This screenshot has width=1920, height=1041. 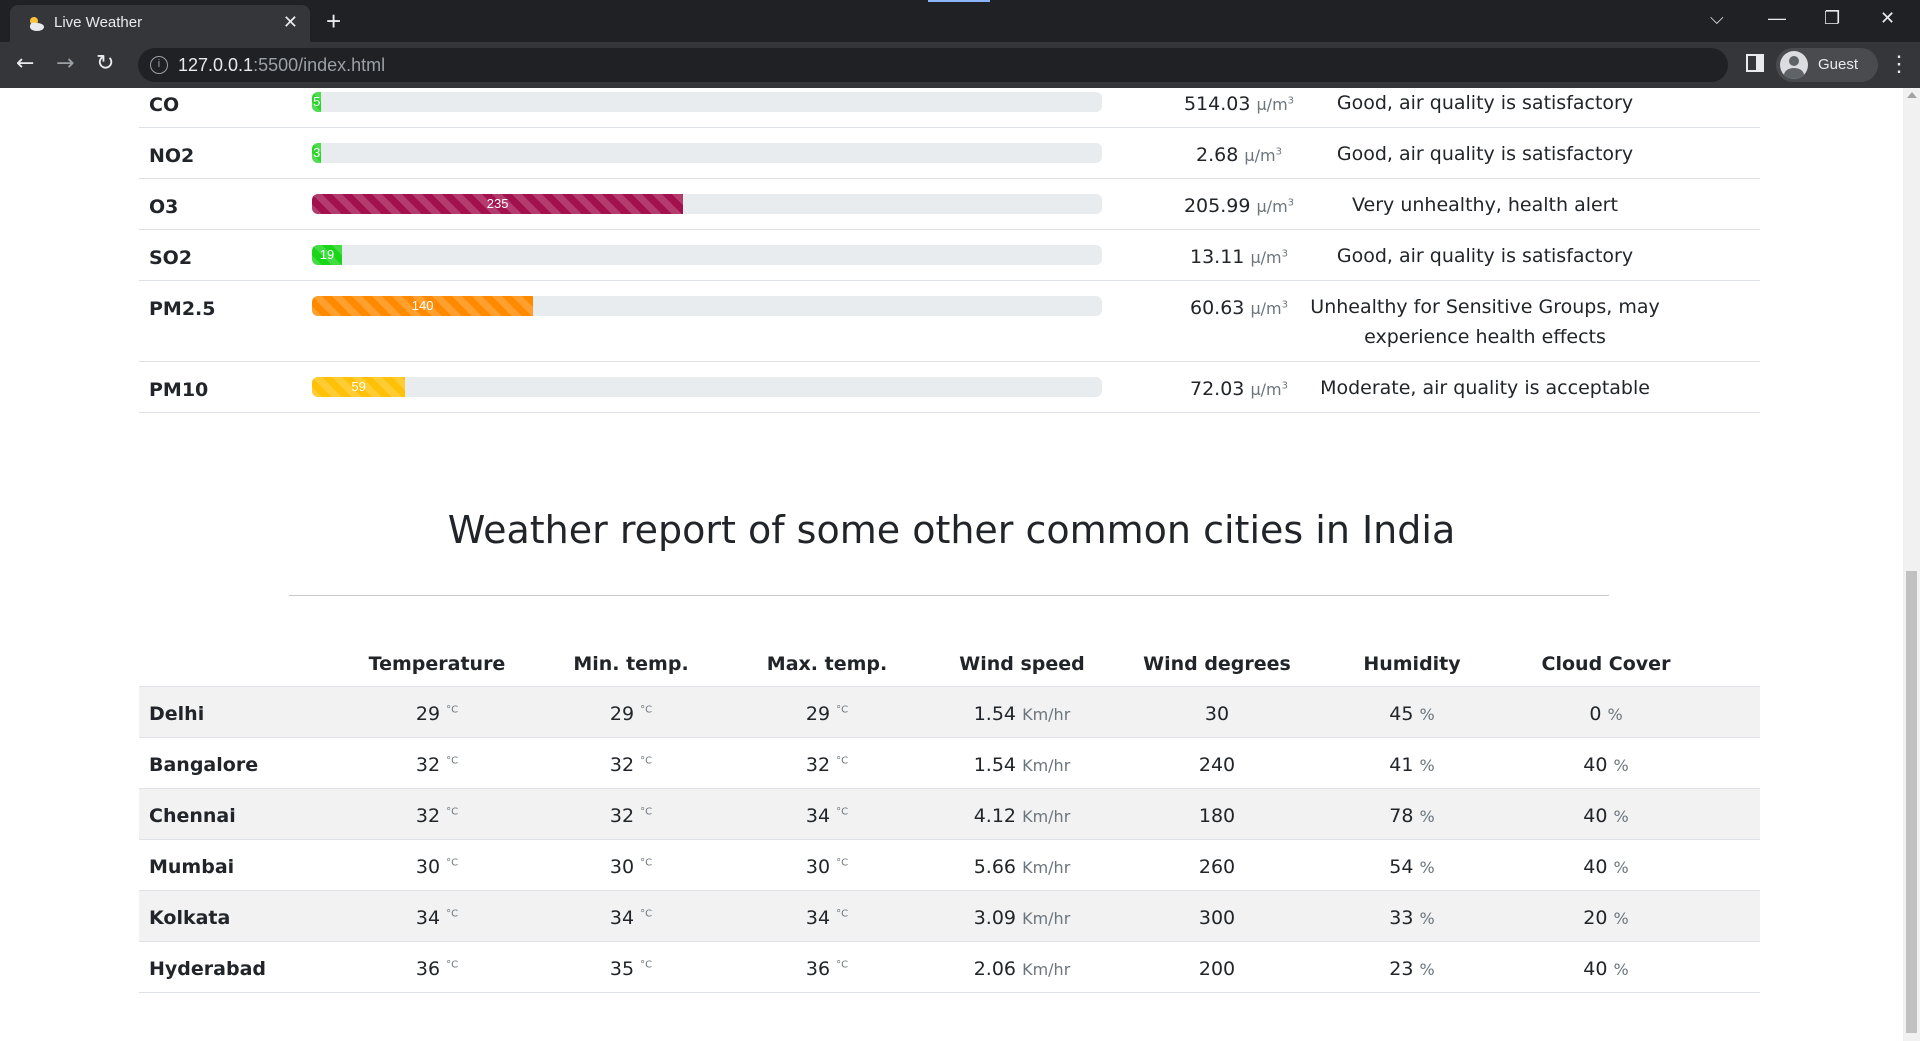 I want to click on max-cell: 34 °C, so click(x=827, y=816).